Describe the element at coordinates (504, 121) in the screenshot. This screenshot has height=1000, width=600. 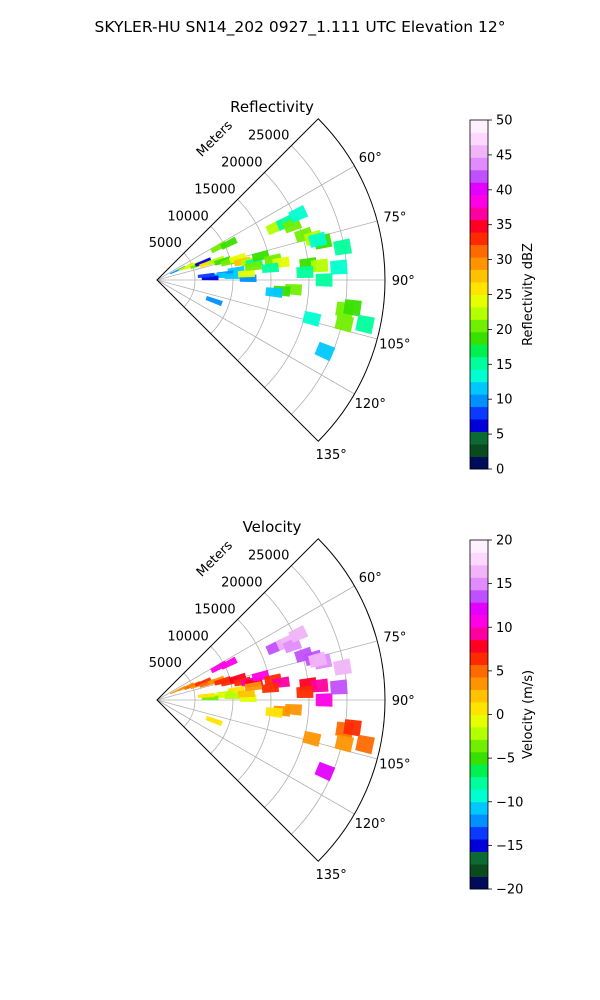
I see `colorbar-tick-label: 50` at that location.